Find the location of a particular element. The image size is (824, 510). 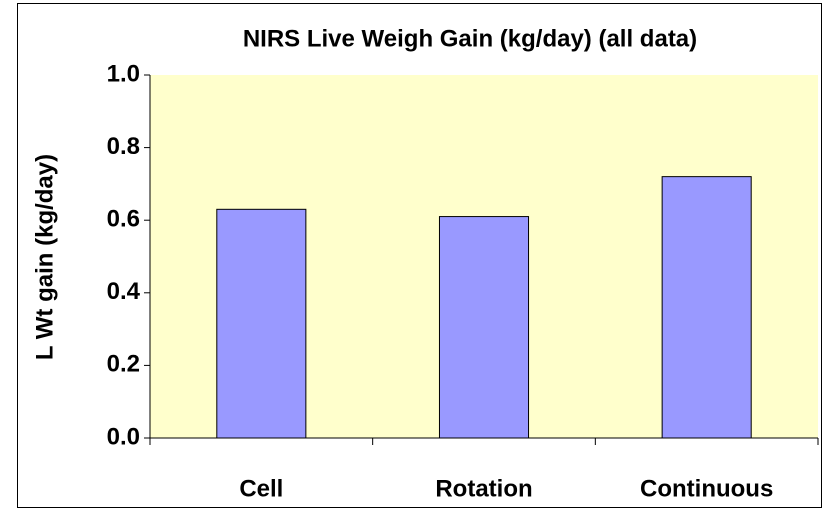

y-tick-label: 1.0 is located at coordinates (123, 73).